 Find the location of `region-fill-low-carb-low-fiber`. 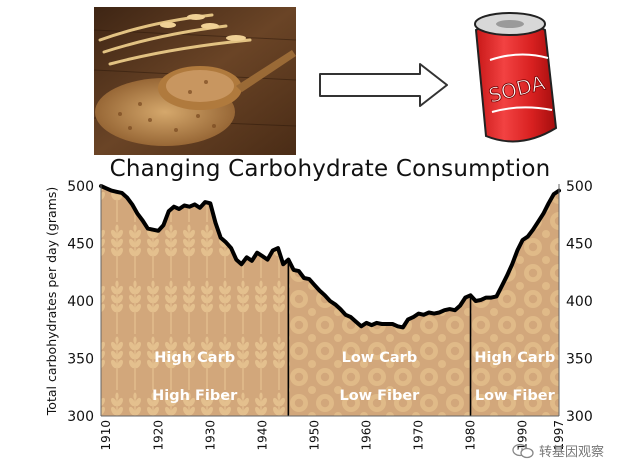

region-fill-low-carb-low-fiber is located at coordinates (379, 301).